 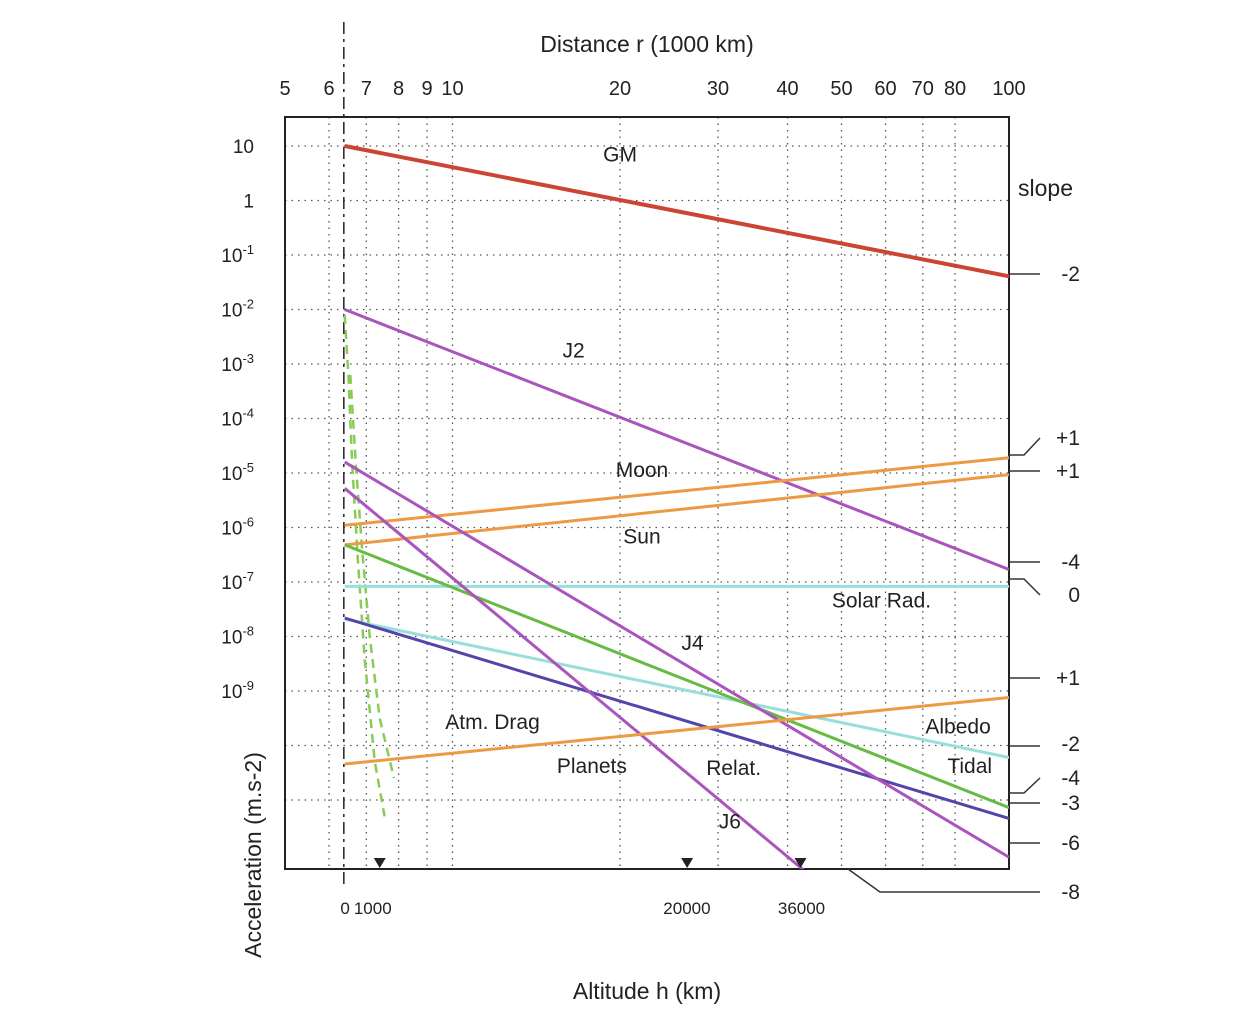 What do you see at coordinates (730, 821) in the screenshot?
I see `series-label: J6` at bounding box center [730, 821].